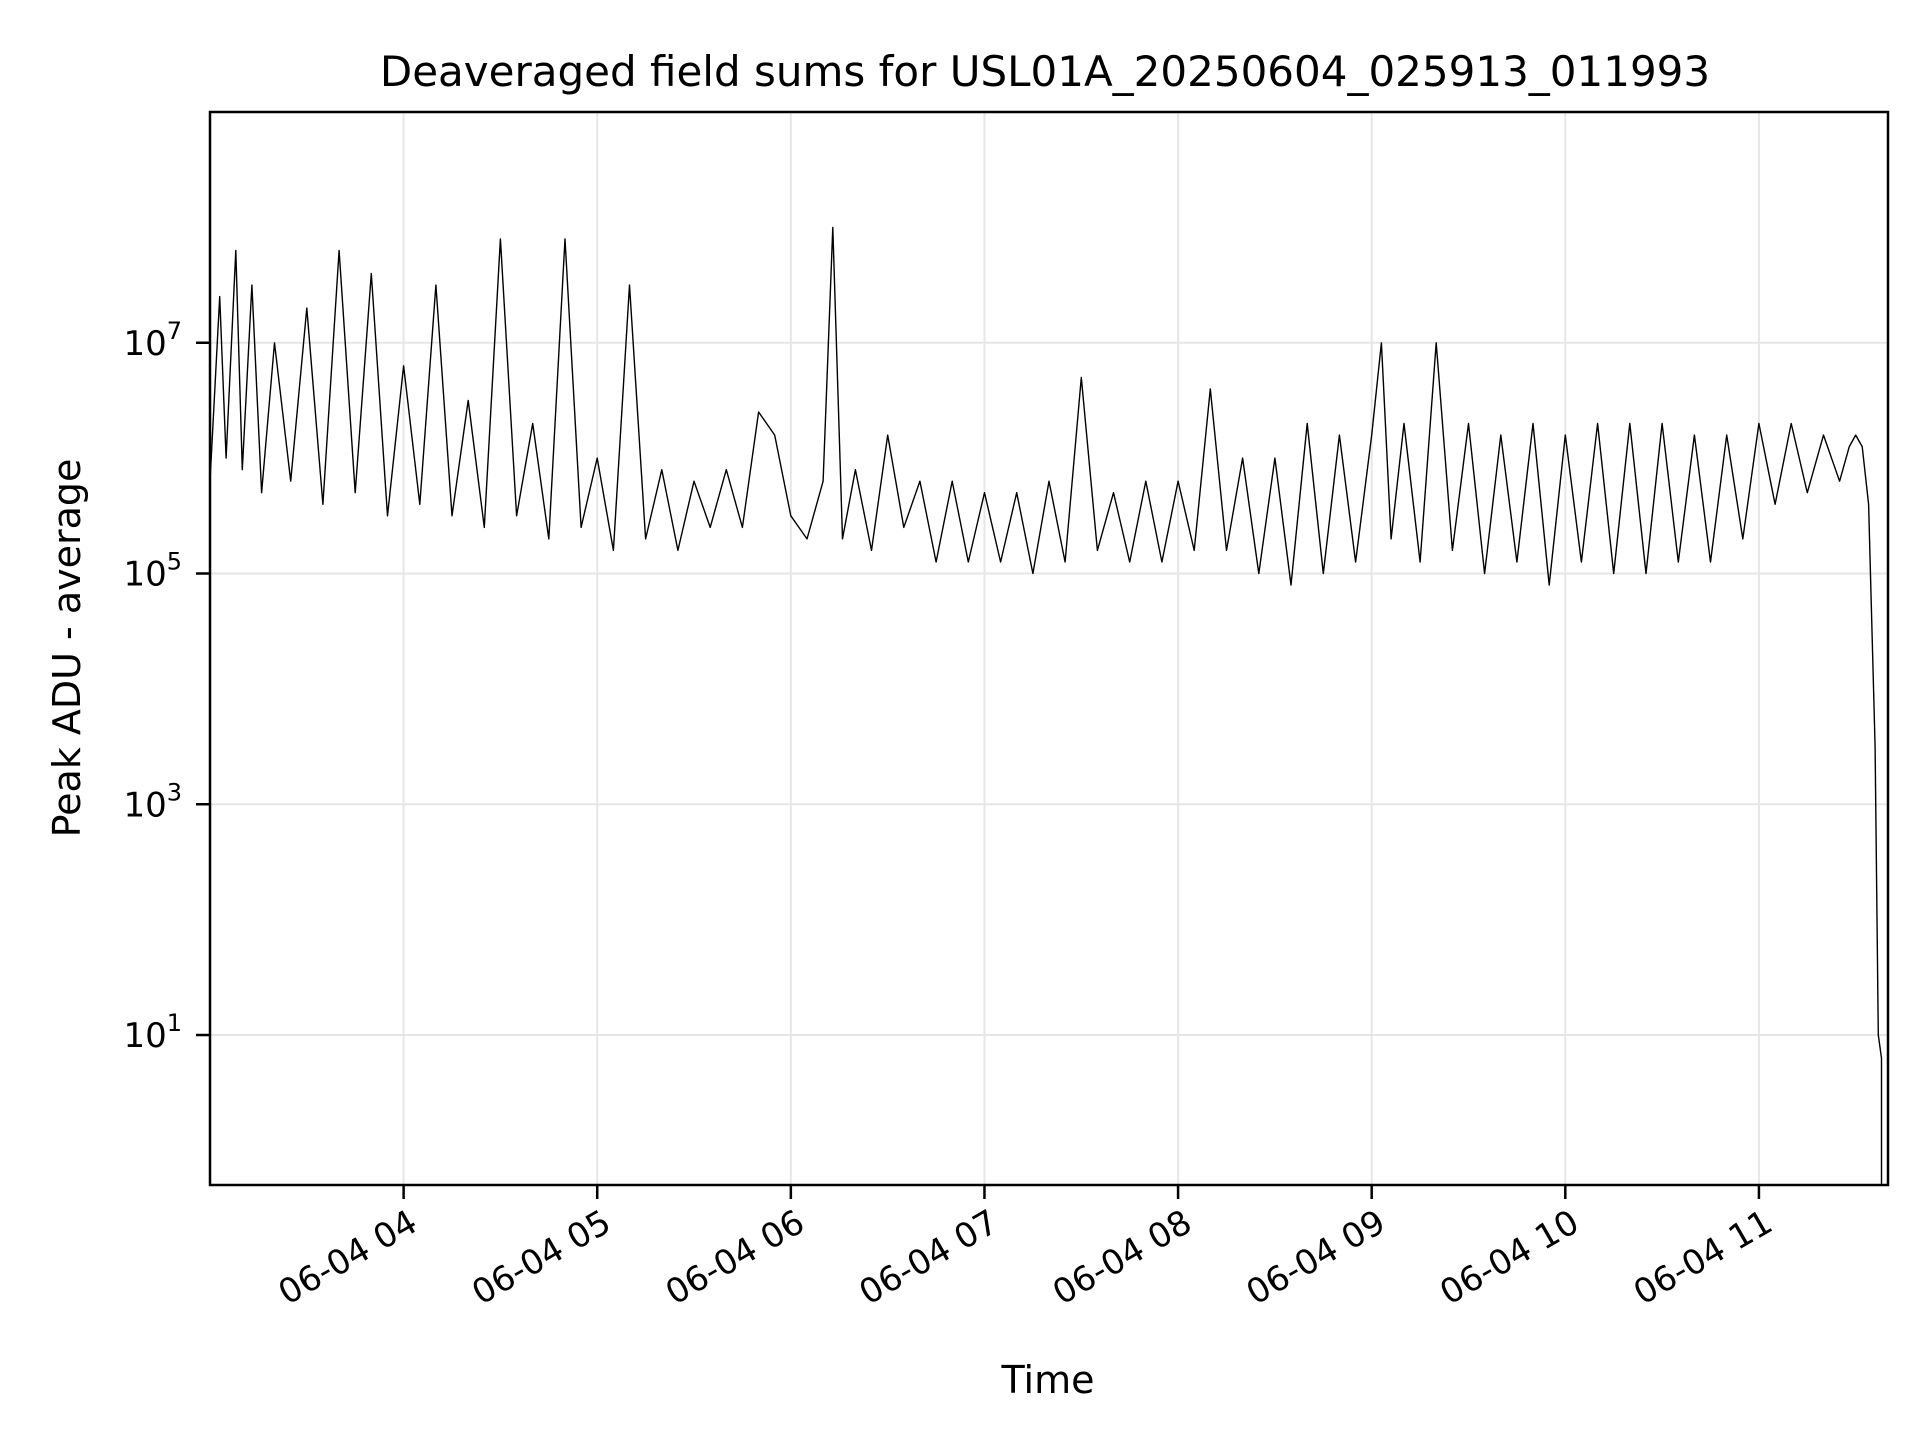 The image size is (1920, 1440). What do you see at coordinates (541, 1257) in the screenshot?
I see `x-tick-label: 06-04 05` at bounding box center [541, 1257].